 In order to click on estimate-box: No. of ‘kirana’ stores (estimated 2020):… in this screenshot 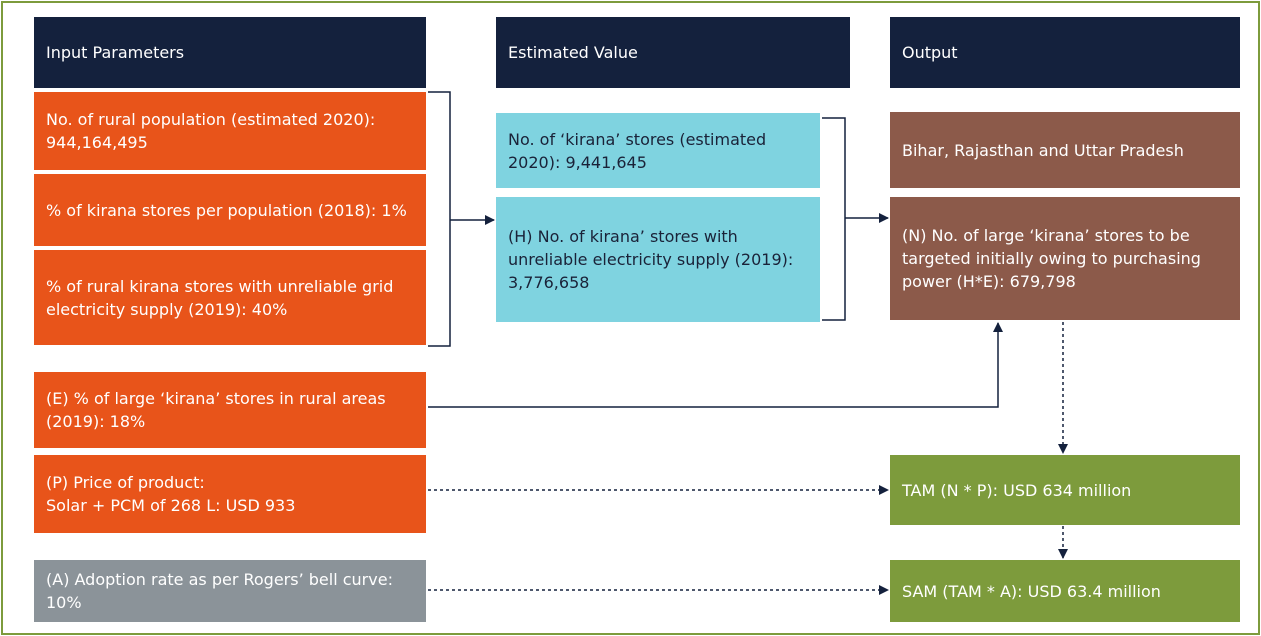, I will do `click(658, 150)`.